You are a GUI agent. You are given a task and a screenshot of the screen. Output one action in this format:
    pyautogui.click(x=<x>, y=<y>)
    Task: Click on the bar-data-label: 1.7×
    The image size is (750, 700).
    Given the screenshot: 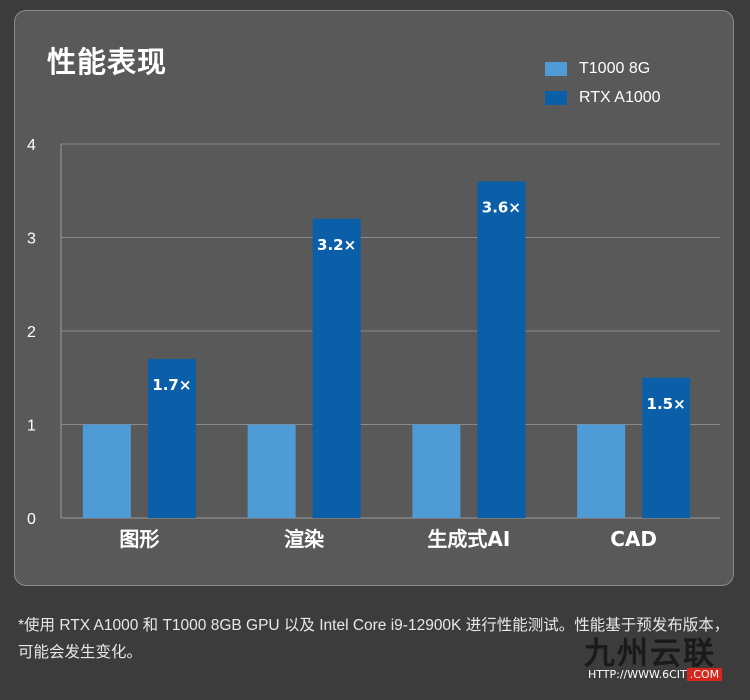 What is the action you would take?
    pyautogui.click(x=171, y=385)
    